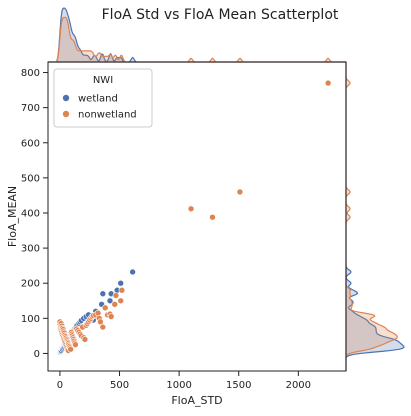 The image size is (411, 416). Describe the element at coordinates (66, 98) in the screenshot. I see `legend-marker-wetland` at that location.